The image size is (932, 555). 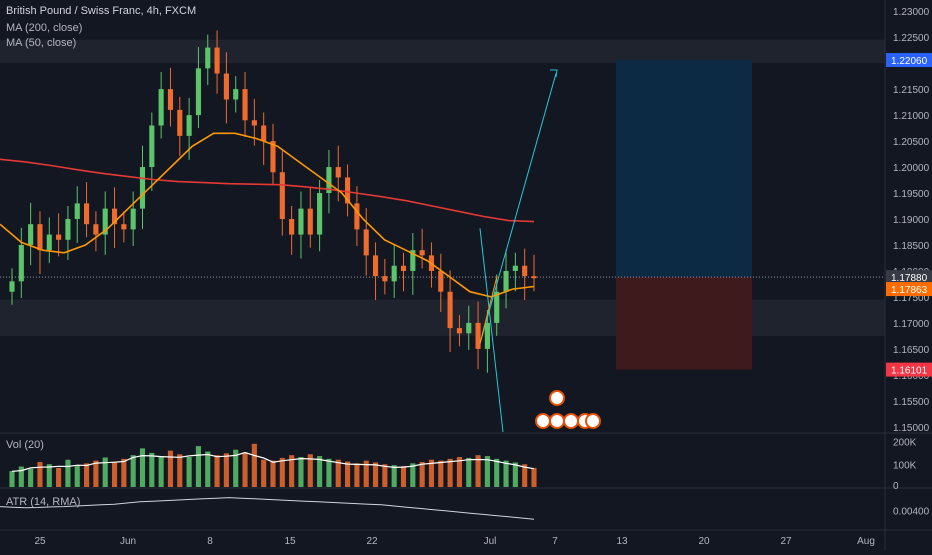 I want to click on trendline-down, so click(x=491, y=330).